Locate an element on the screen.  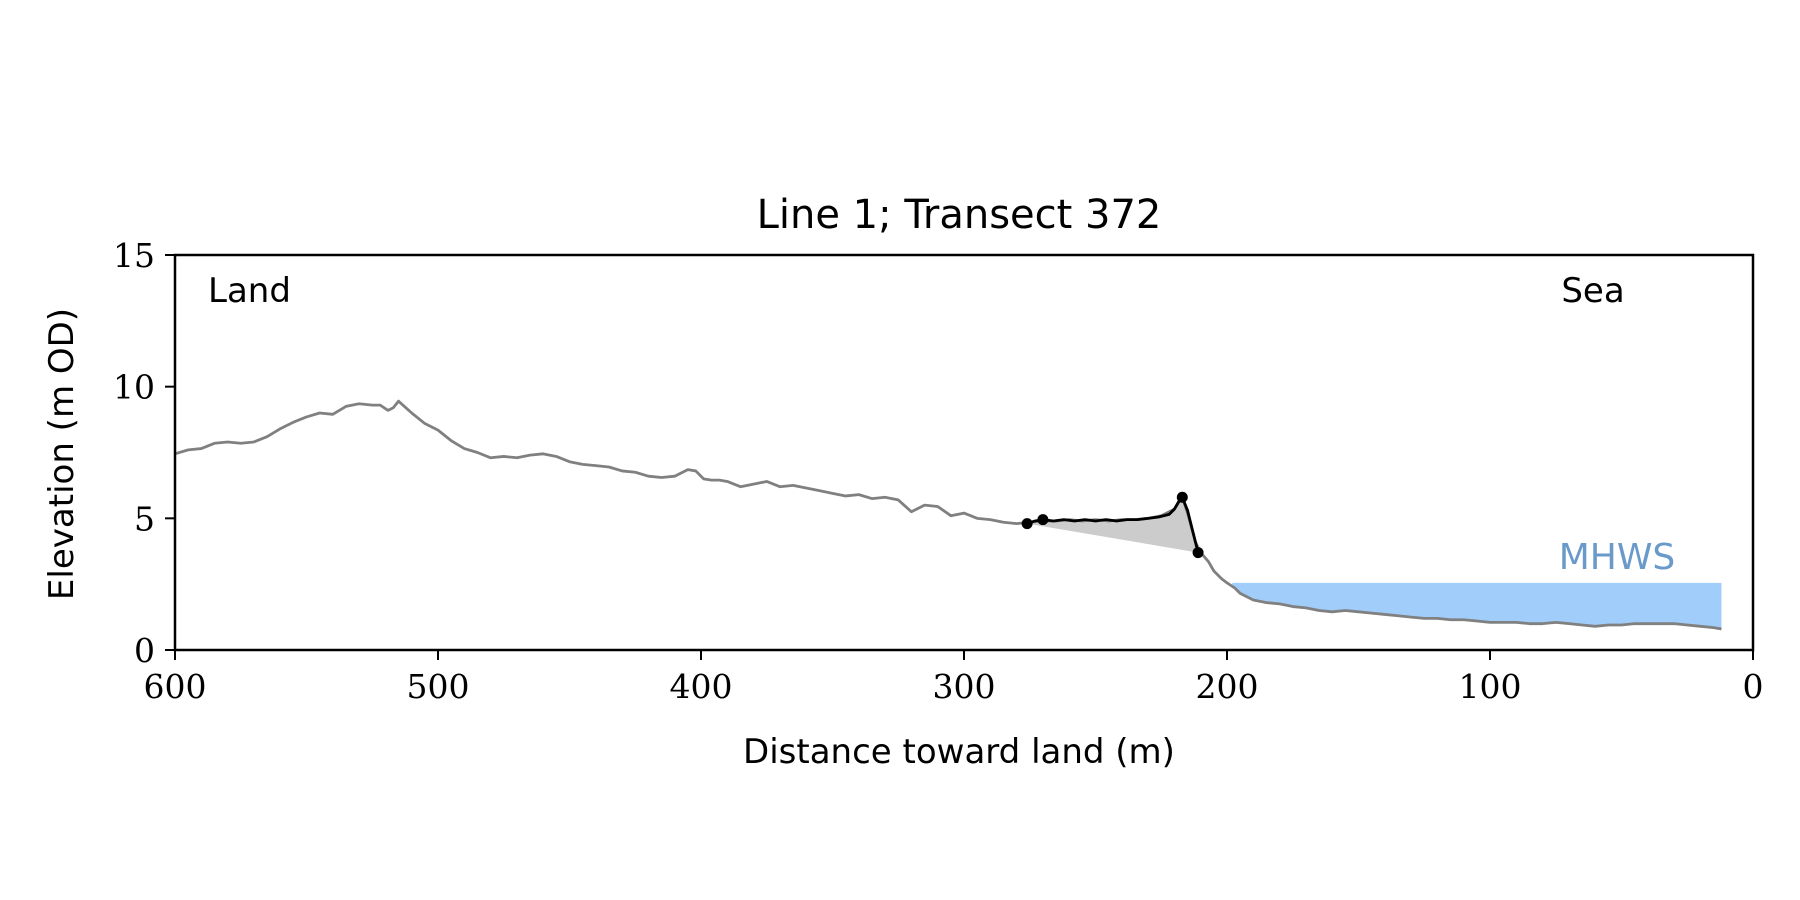
land-annotation: Land is located at coordinates (249, 291).